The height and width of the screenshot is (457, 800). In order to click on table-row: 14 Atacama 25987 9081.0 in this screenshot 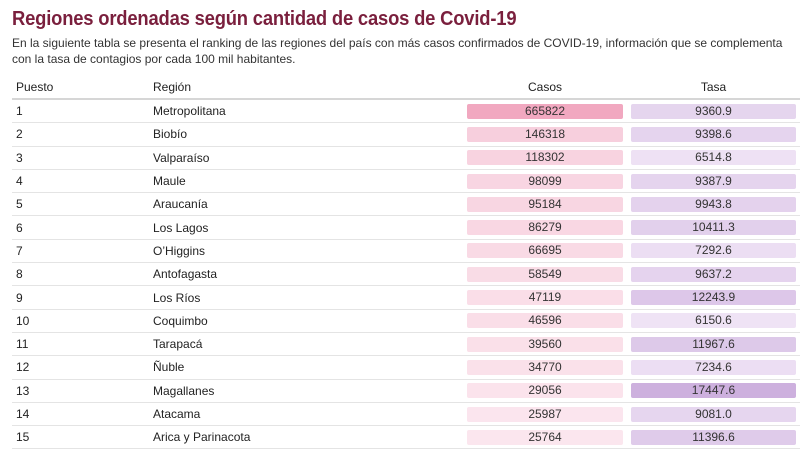, I will do `click(406, 414)`.